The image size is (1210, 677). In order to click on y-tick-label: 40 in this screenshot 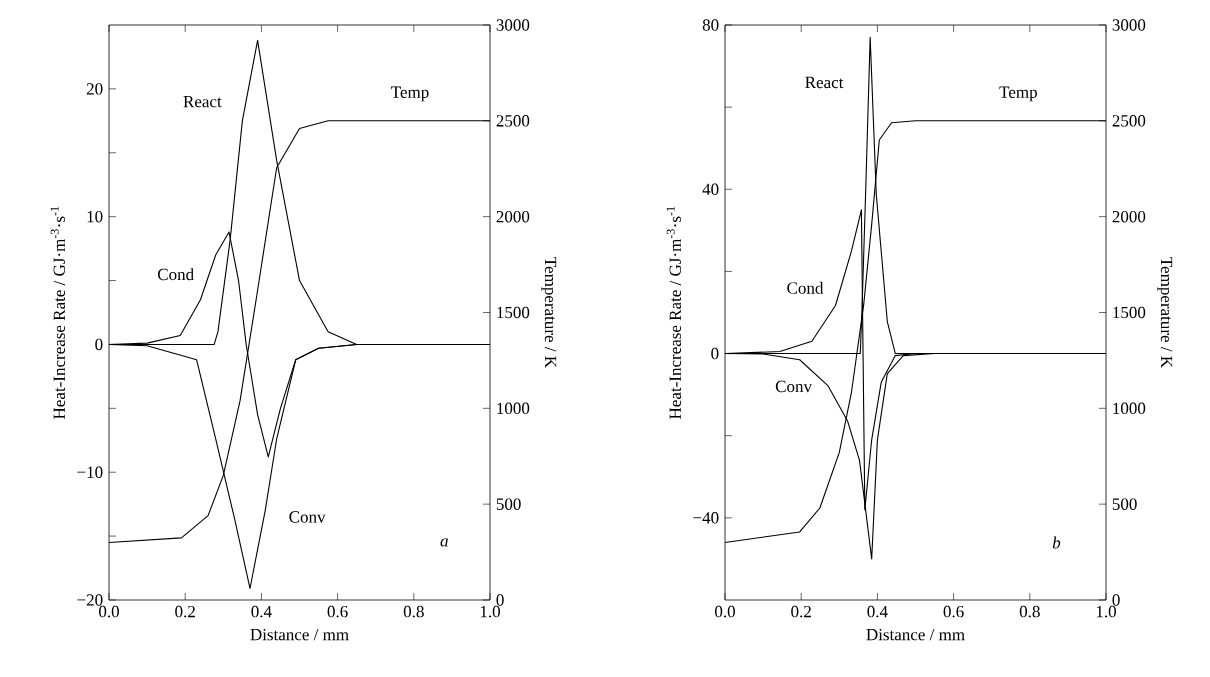, I will do `click(710, 189)`.